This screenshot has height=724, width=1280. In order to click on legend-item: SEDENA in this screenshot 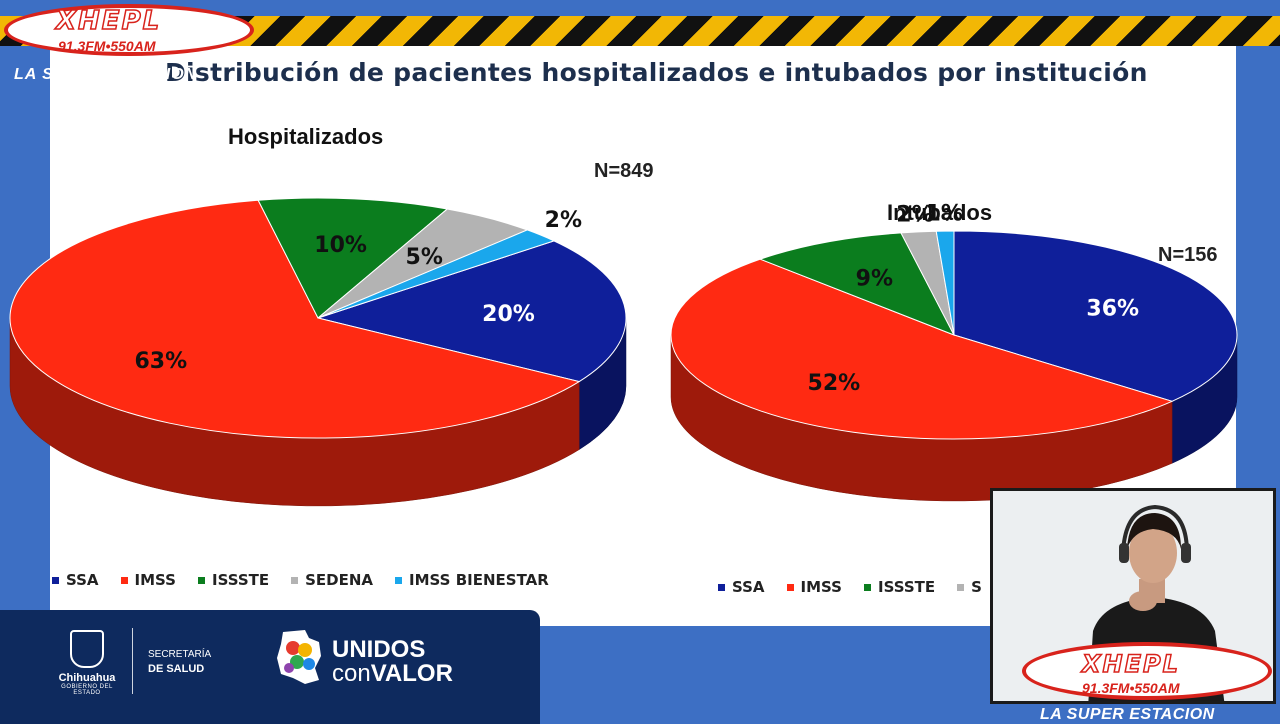, I will do `click(332, 580)`.